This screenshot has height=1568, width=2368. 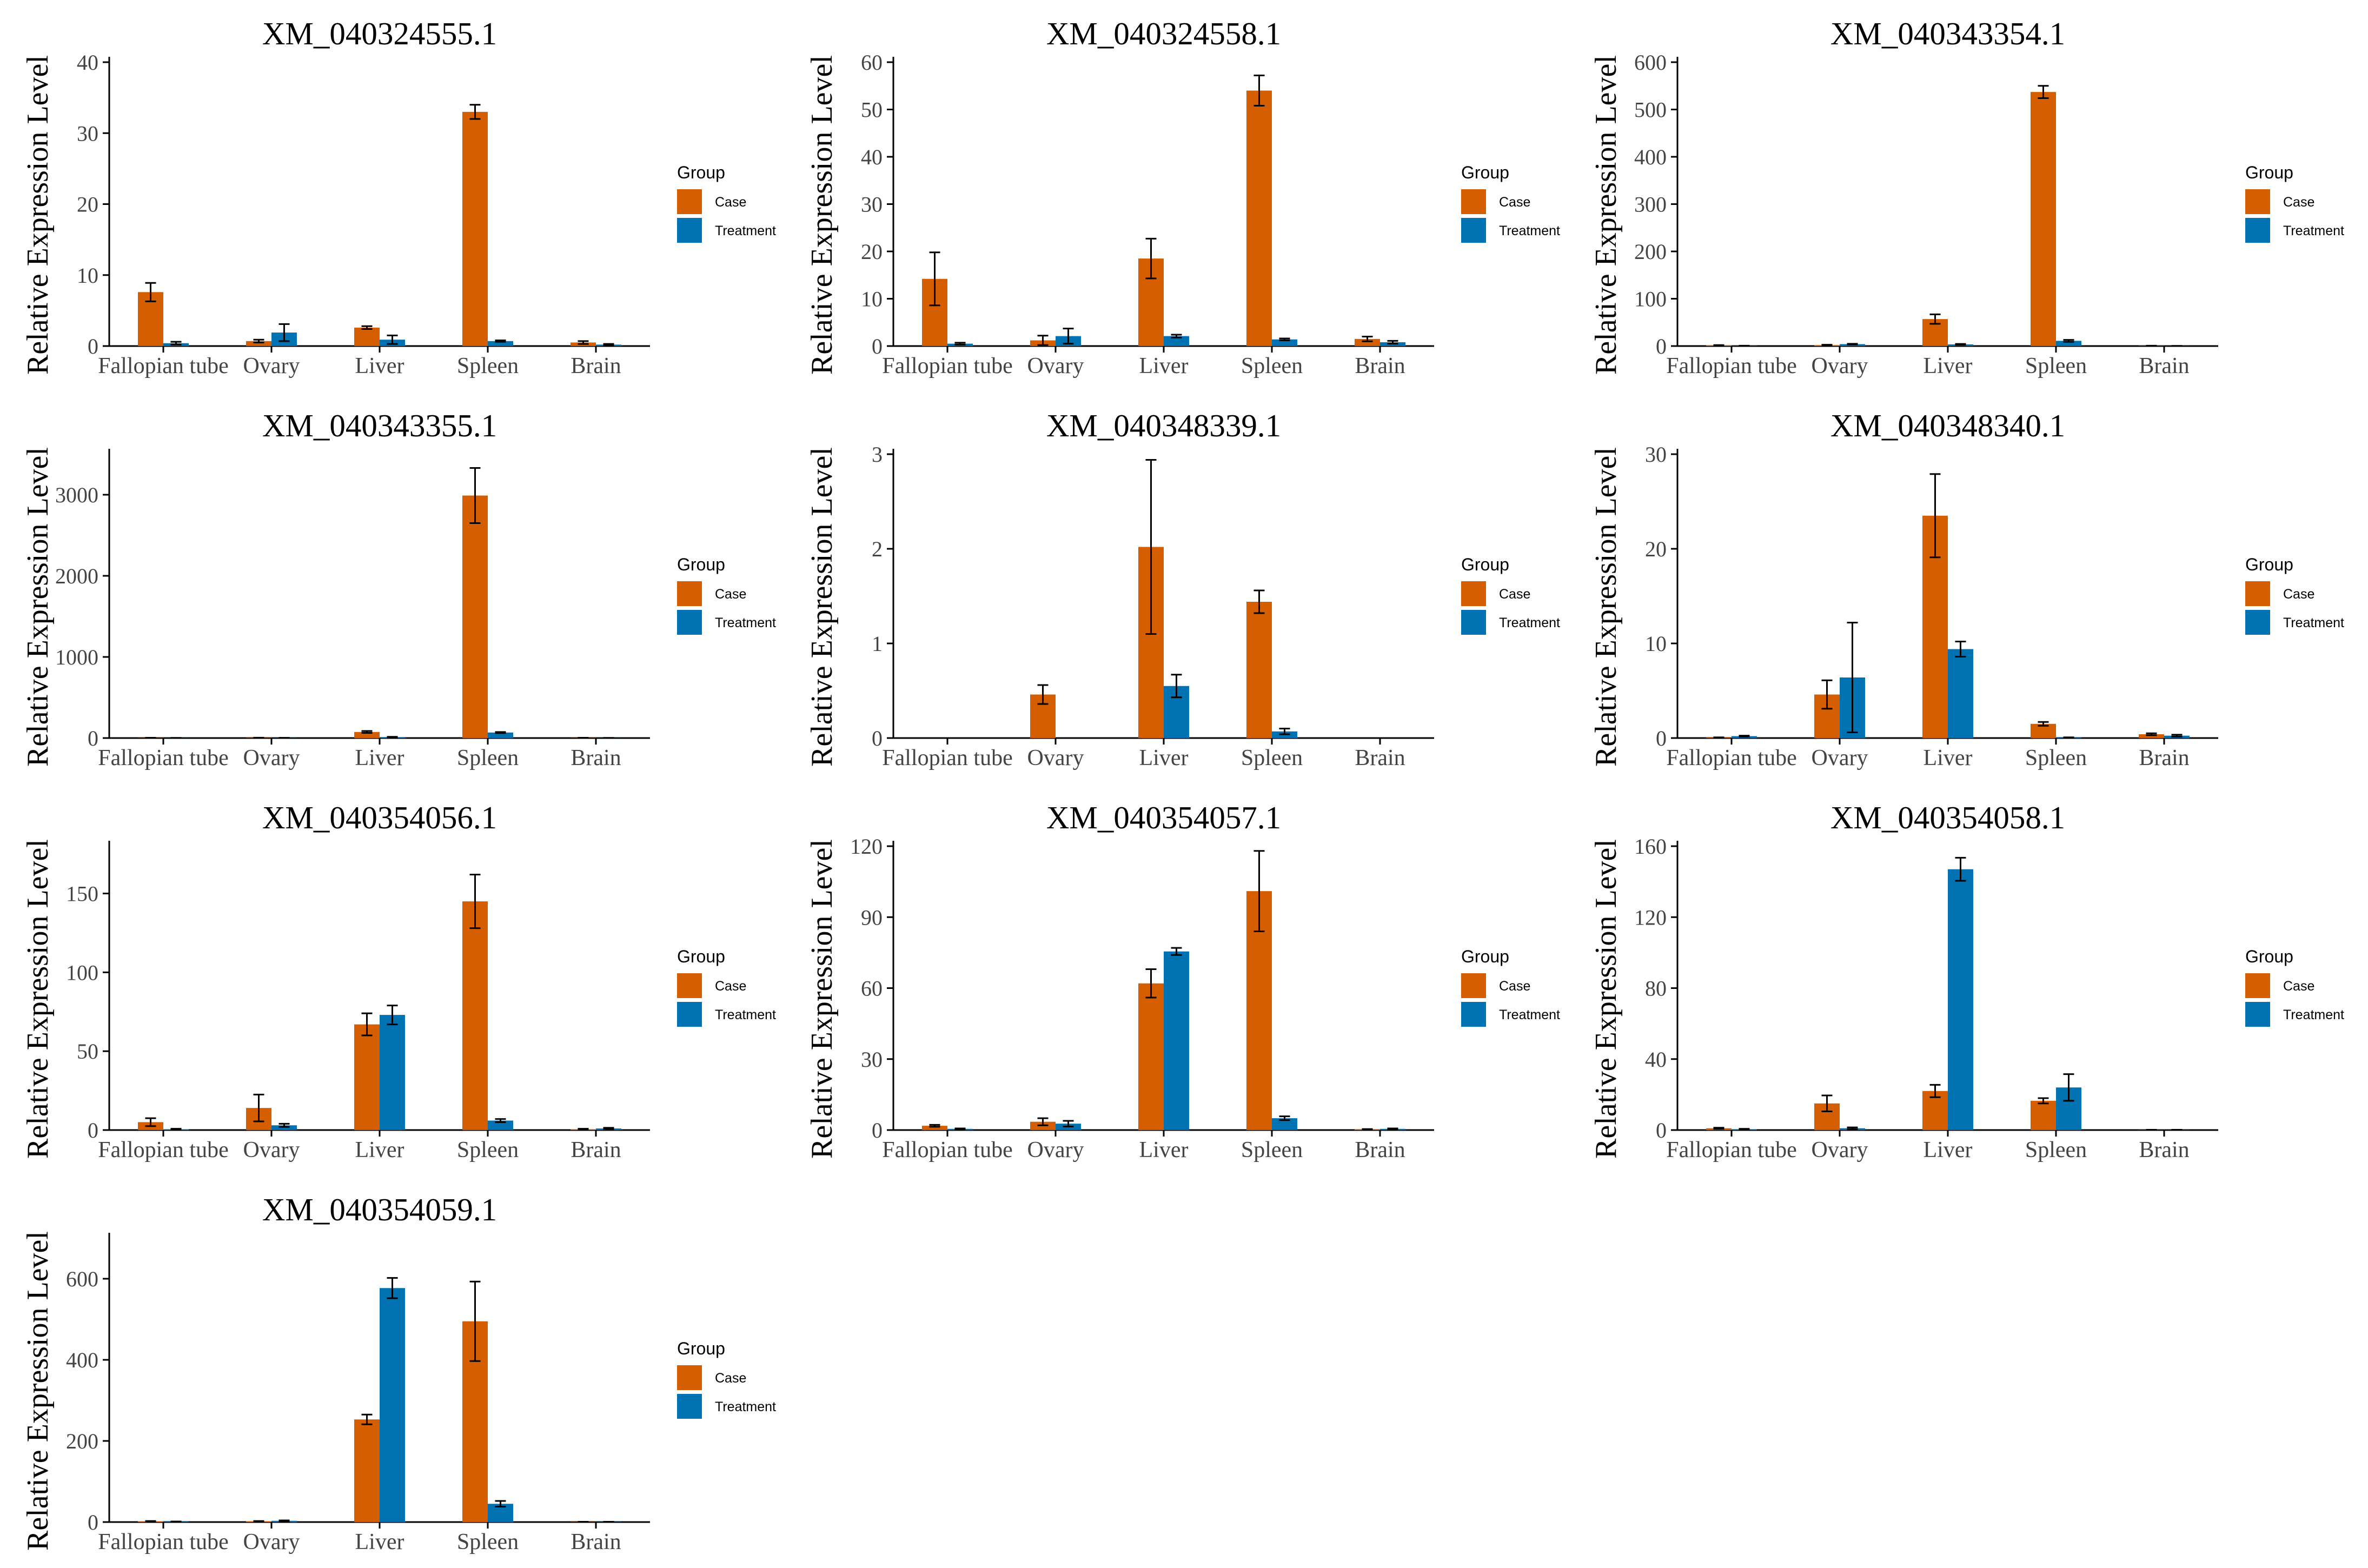 I want to click on y-tick-label: 150, so click(x=82, y=894).